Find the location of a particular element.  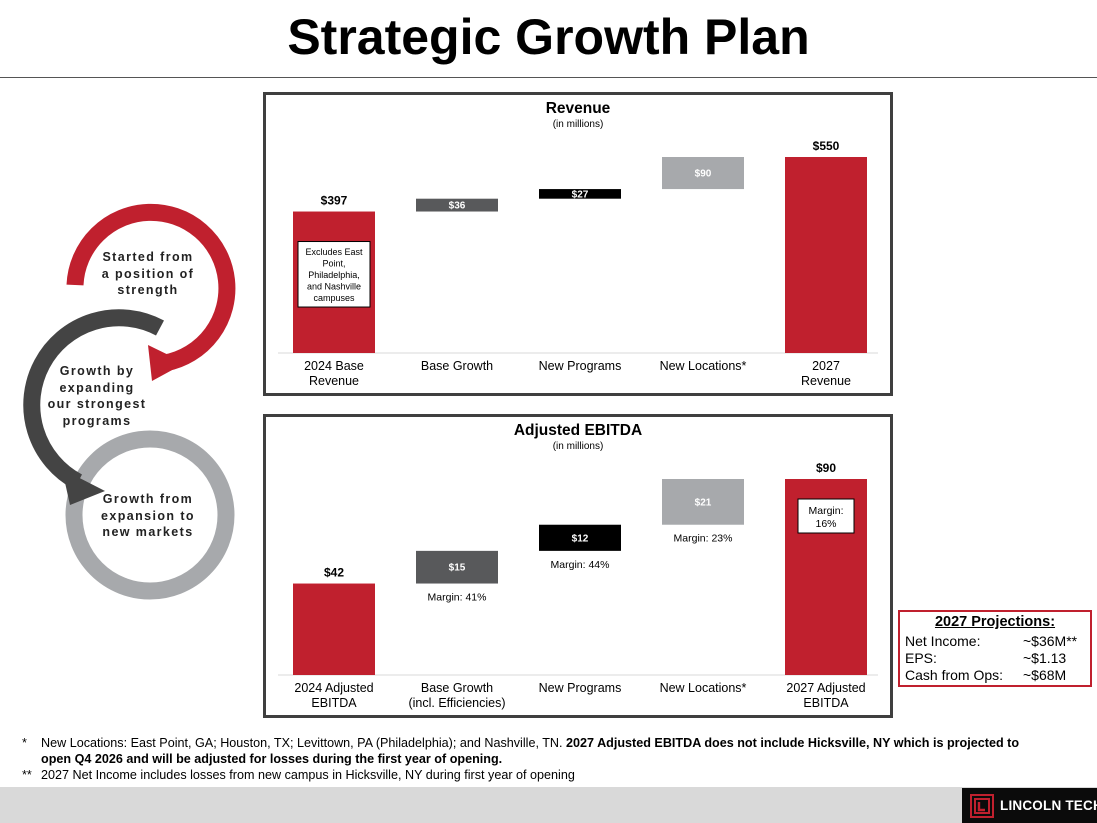

cycle-ring-new-markets is located at coordinates (150, 515).